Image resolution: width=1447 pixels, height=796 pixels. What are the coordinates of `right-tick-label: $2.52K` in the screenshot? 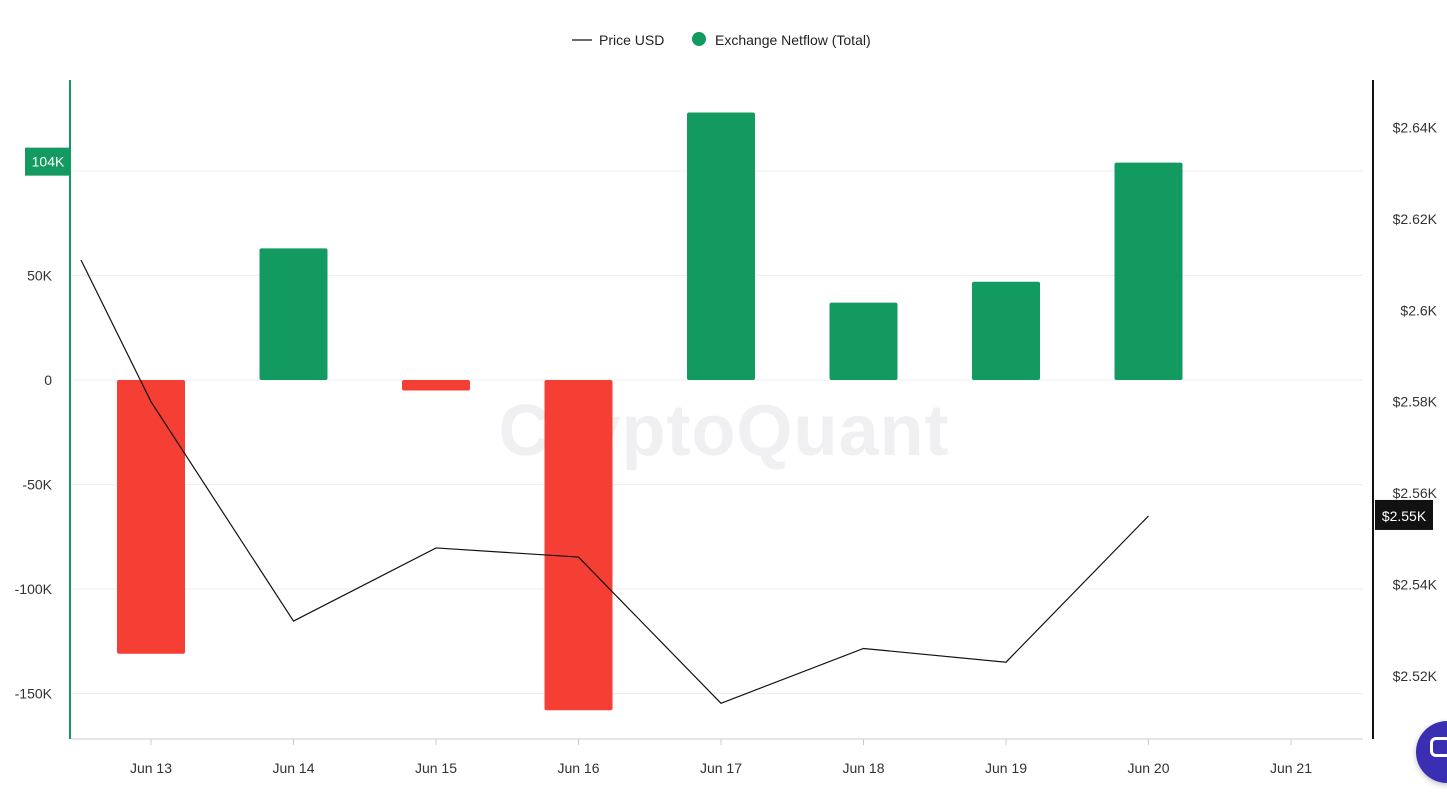 It's located at (1415, 676).